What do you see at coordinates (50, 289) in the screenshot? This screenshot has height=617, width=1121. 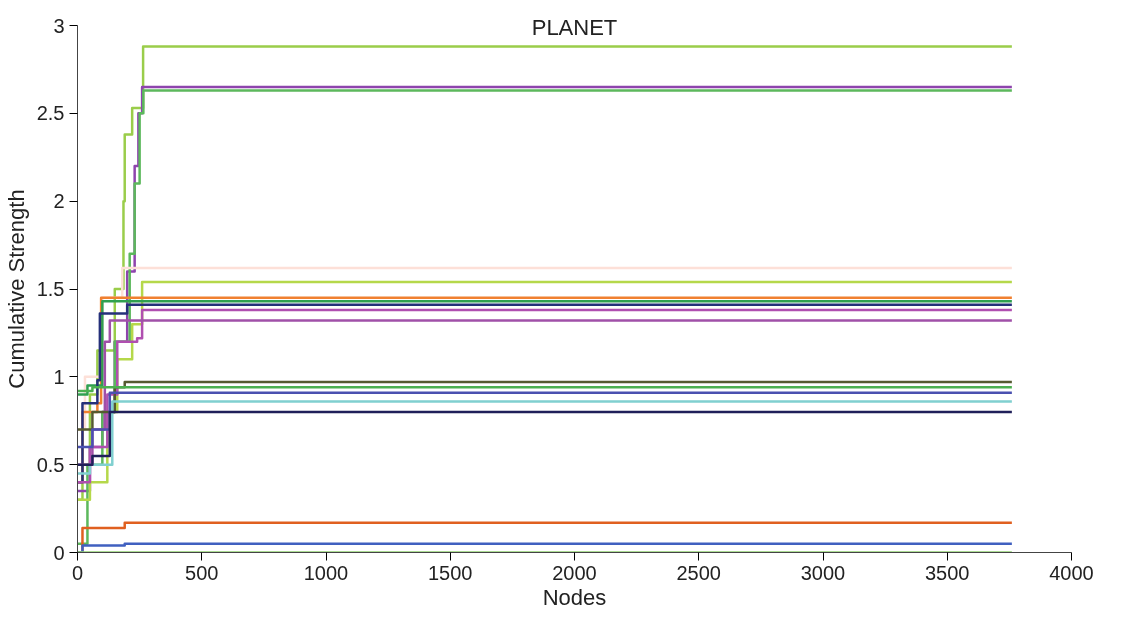 I see `y-tick-label: 1.5` at bounding box center [50, 289].